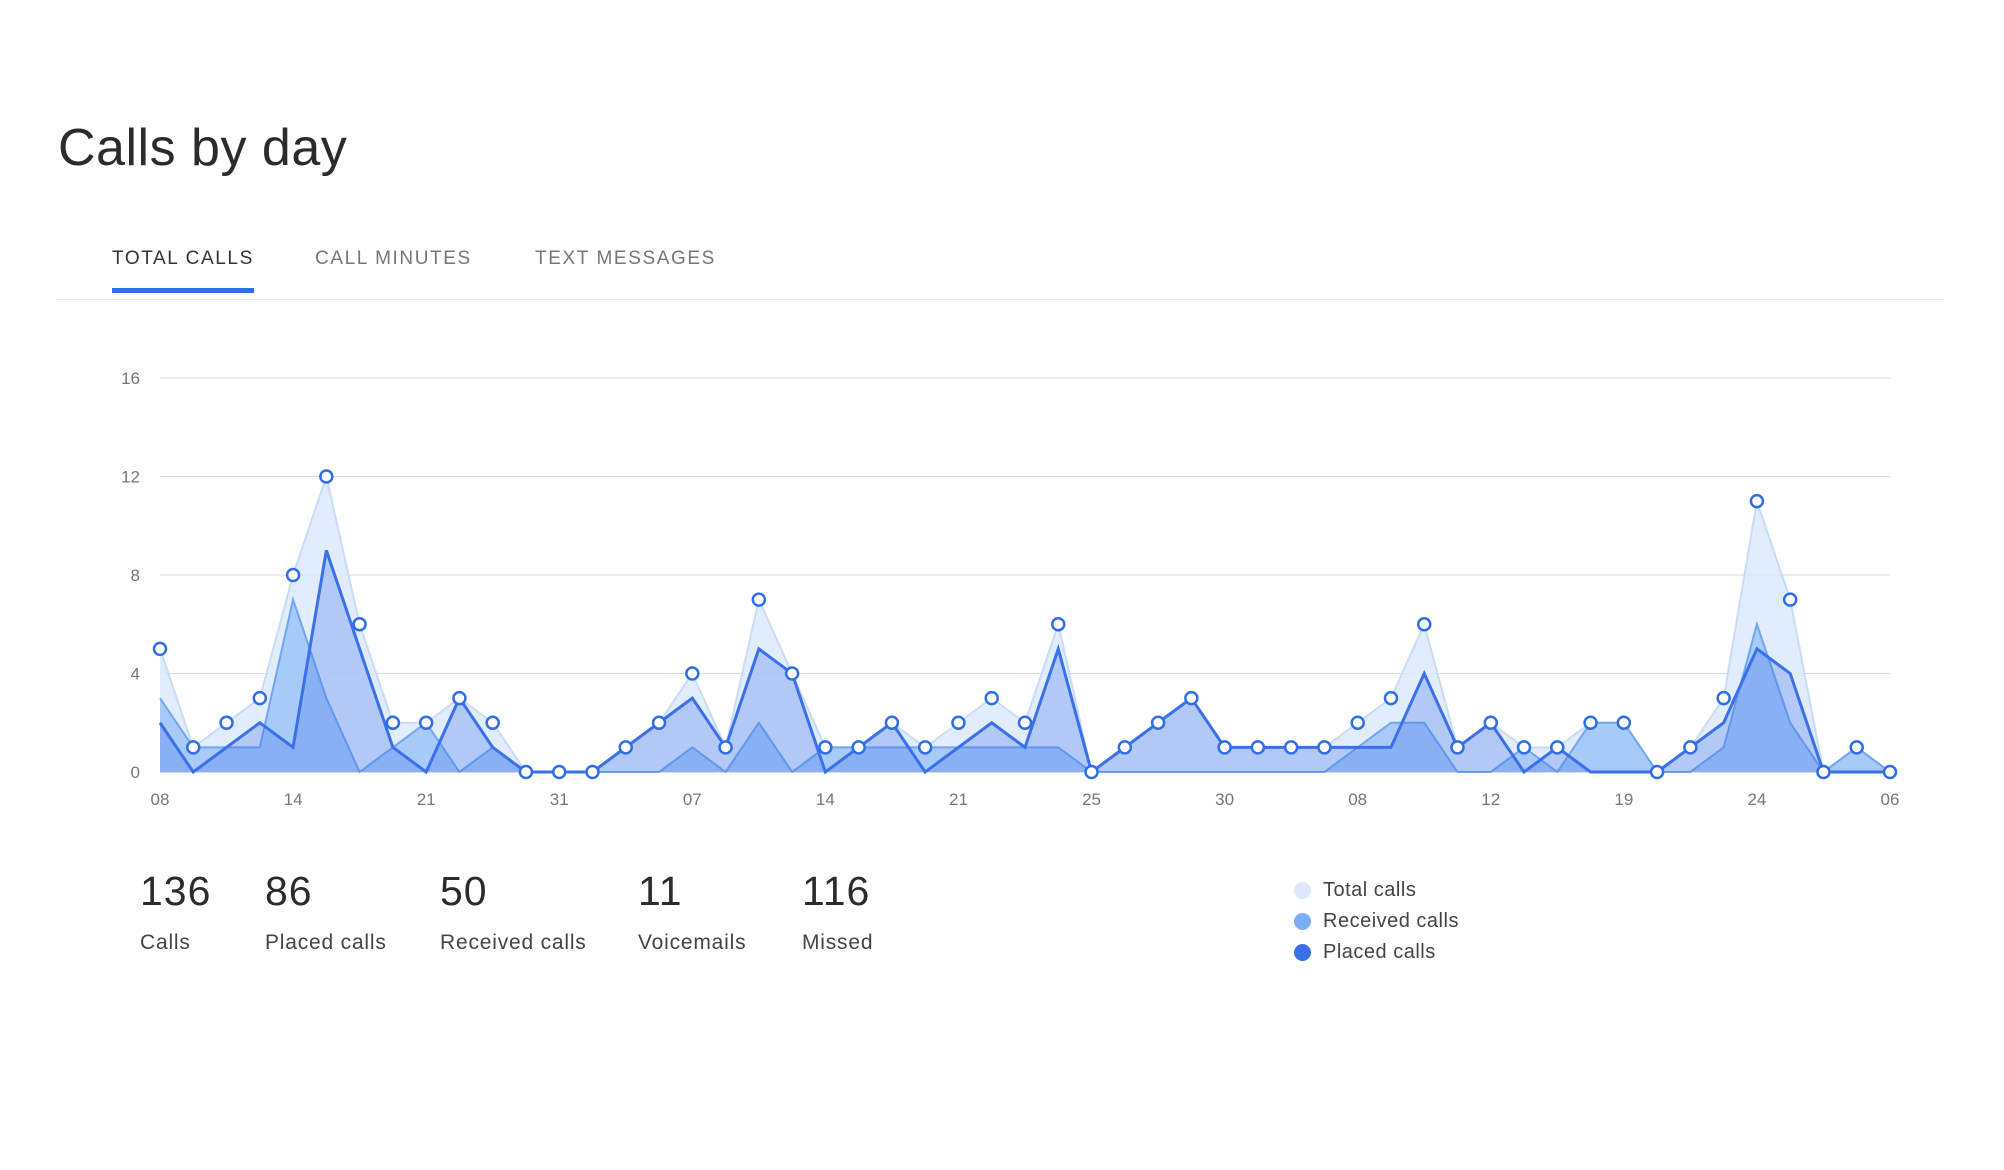 This screenshot has height=1170, width=2004. I want to click on tab-bar: TOTAL CALLS CALL MINUTES TEXT MESSAGES, so click(1000, 268).